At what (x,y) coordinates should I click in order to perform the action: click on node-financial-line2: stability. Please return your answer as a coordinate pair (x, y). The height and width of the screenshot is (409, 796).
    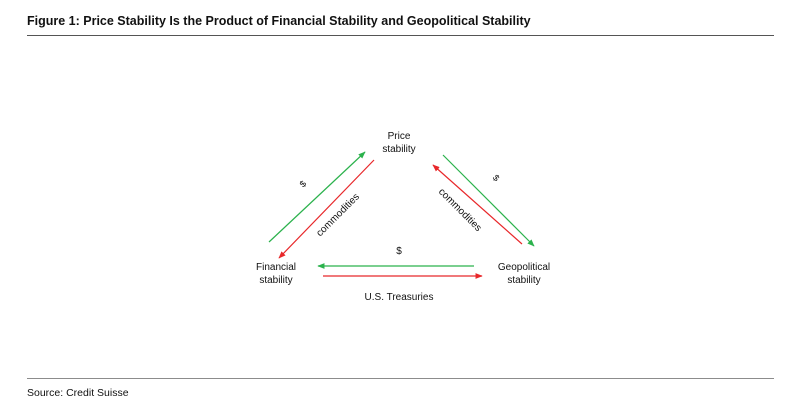
    Looking at the image, I should click on (275, 280).